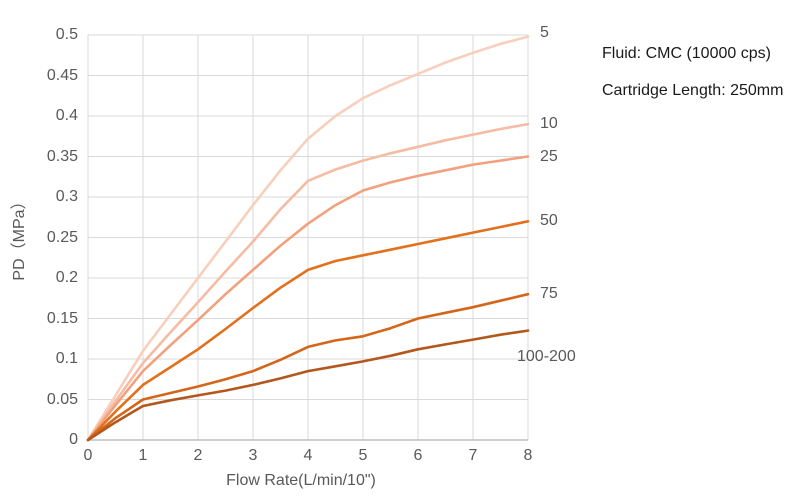 The image size is (799, 502). I want to click on series-label-50: 50, so click(549, 221).